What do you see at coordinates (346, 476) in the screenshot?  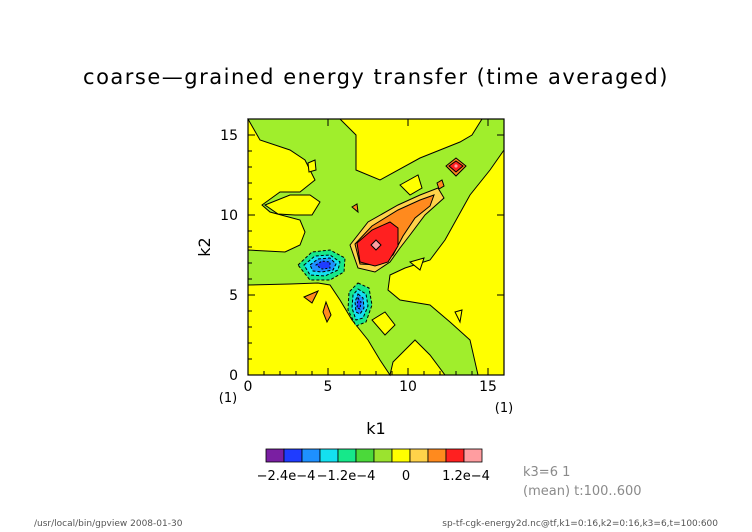 I see `colorbar-label-2: −1.2e−4` at bounding box center [346, 476].